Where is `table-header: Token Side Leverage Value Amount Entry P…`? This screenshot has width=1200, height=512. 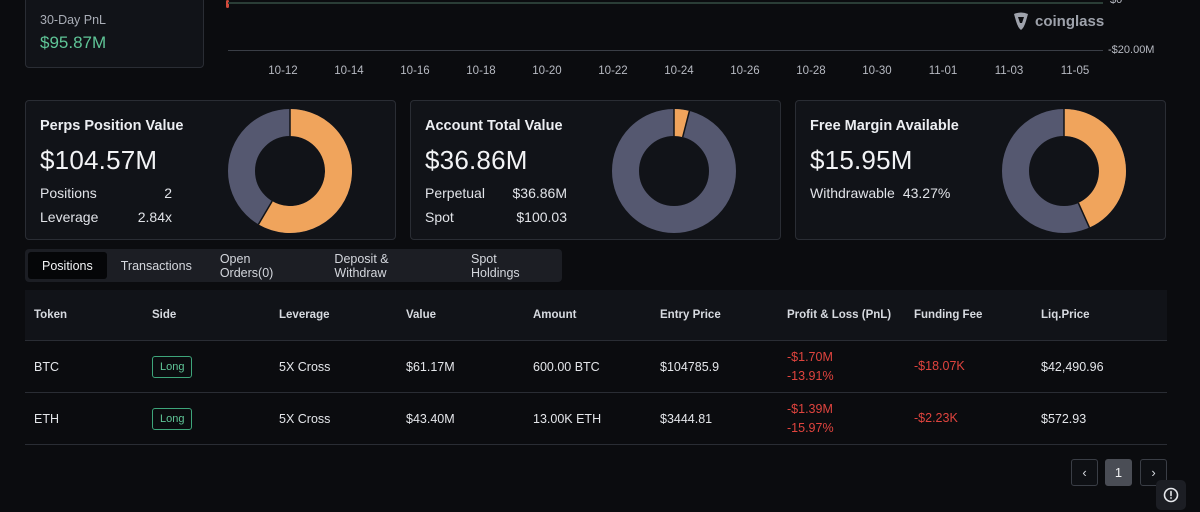 table-header: Token Side Leverage Value Amount Entry P… is located at coordinates (596, 315).